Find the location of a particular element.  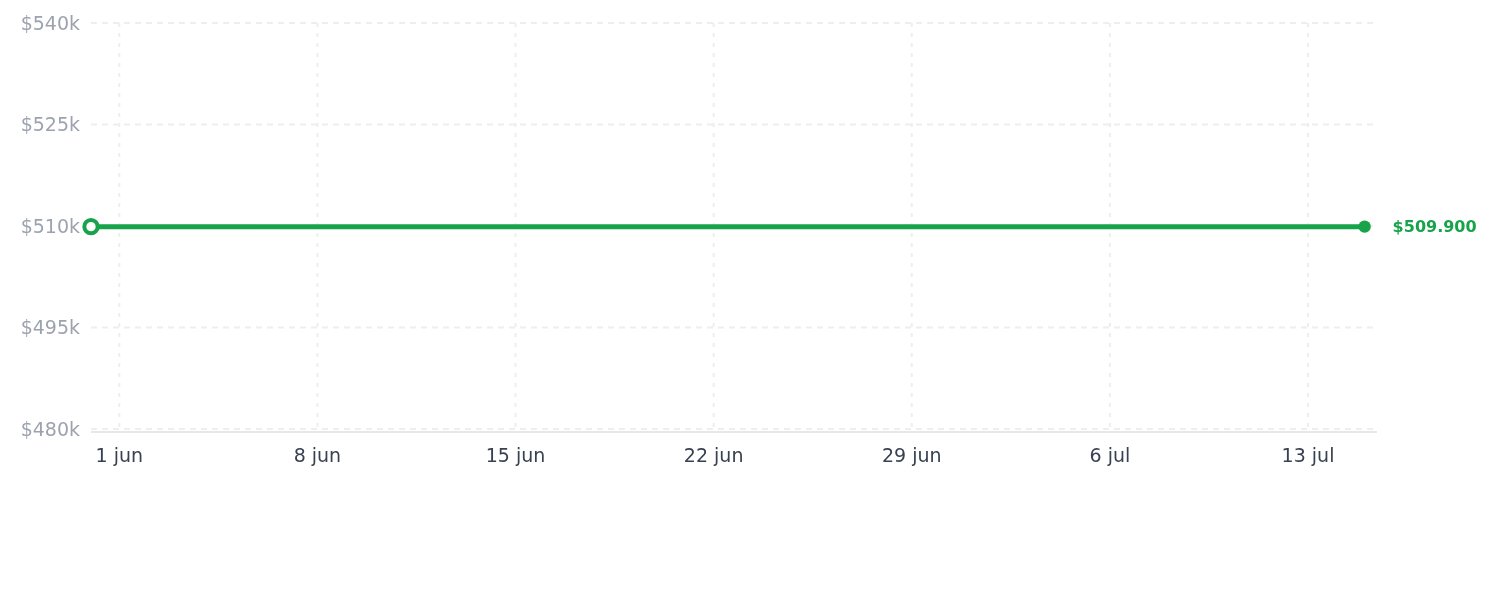

x-tick-label: 8 jun is located at coordinates (317, 455).